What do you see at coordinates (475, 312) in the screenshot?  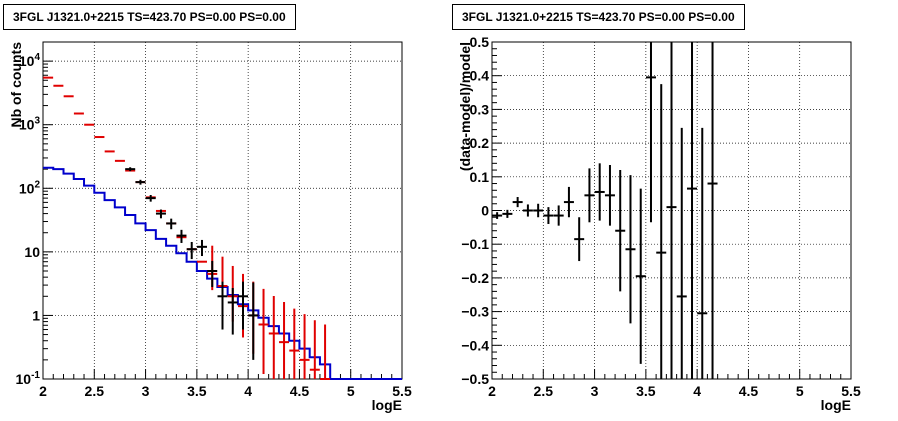 I see `y-tick-label: −0.3` at bounding box center [475, 312].